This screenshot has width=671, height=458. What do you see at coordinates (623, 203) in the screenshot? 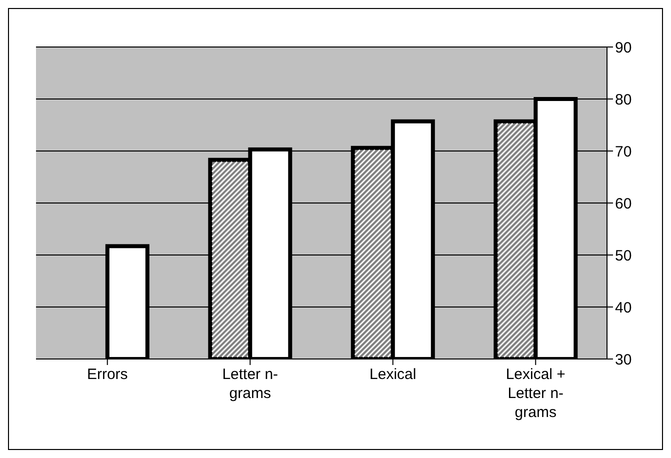
I see `y-tick-label: 60` at bounding box center [623, 203].